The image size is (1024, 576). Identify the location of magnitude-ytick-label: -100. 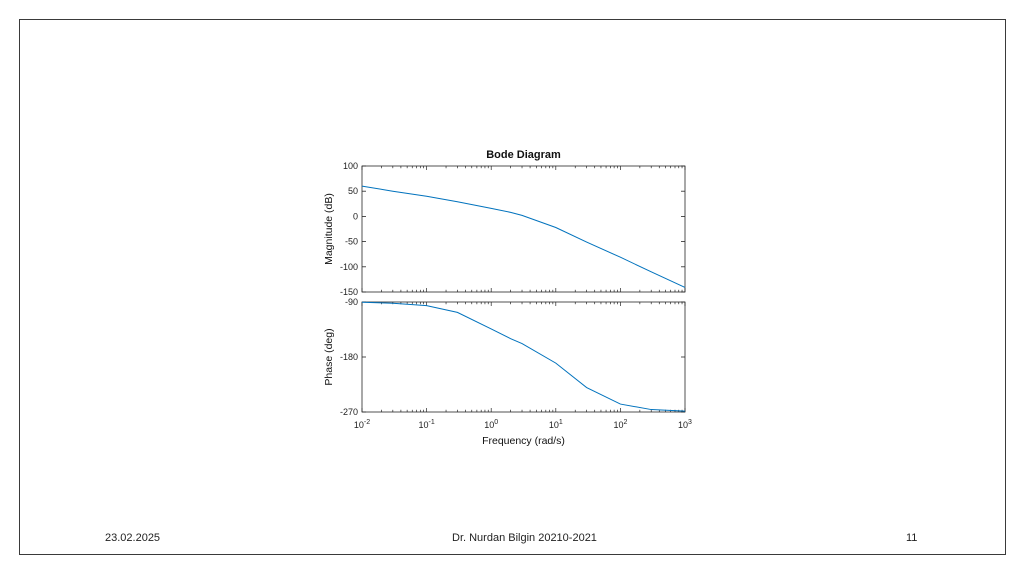
(349, 267).